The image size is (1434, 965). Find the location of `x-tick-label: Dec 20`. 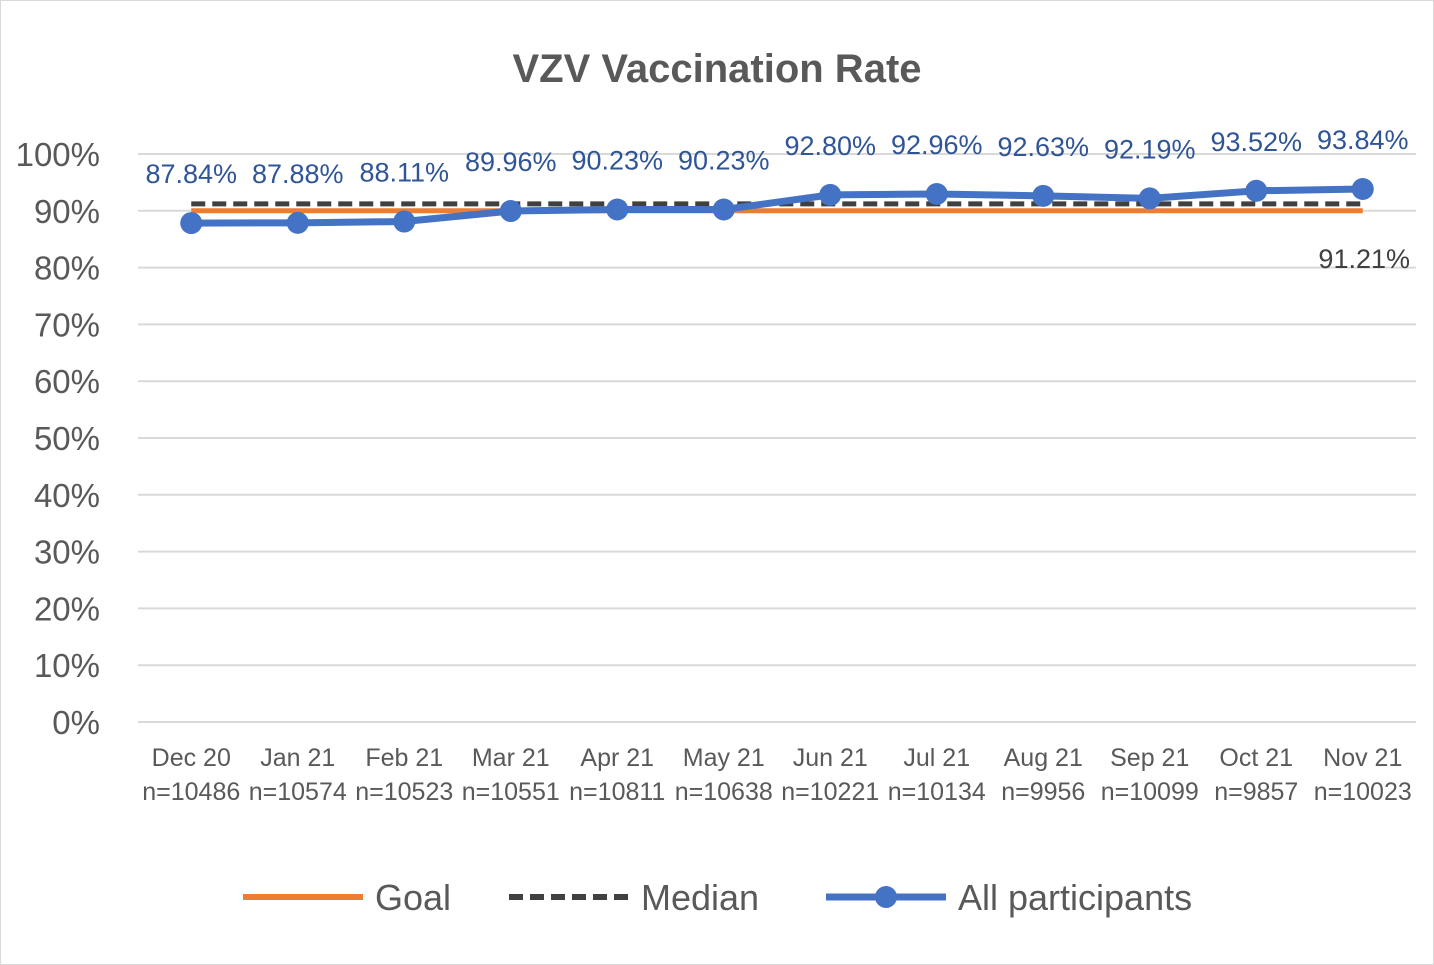

x-tick-label: Dec 20 is located at coordinates (191, 758).